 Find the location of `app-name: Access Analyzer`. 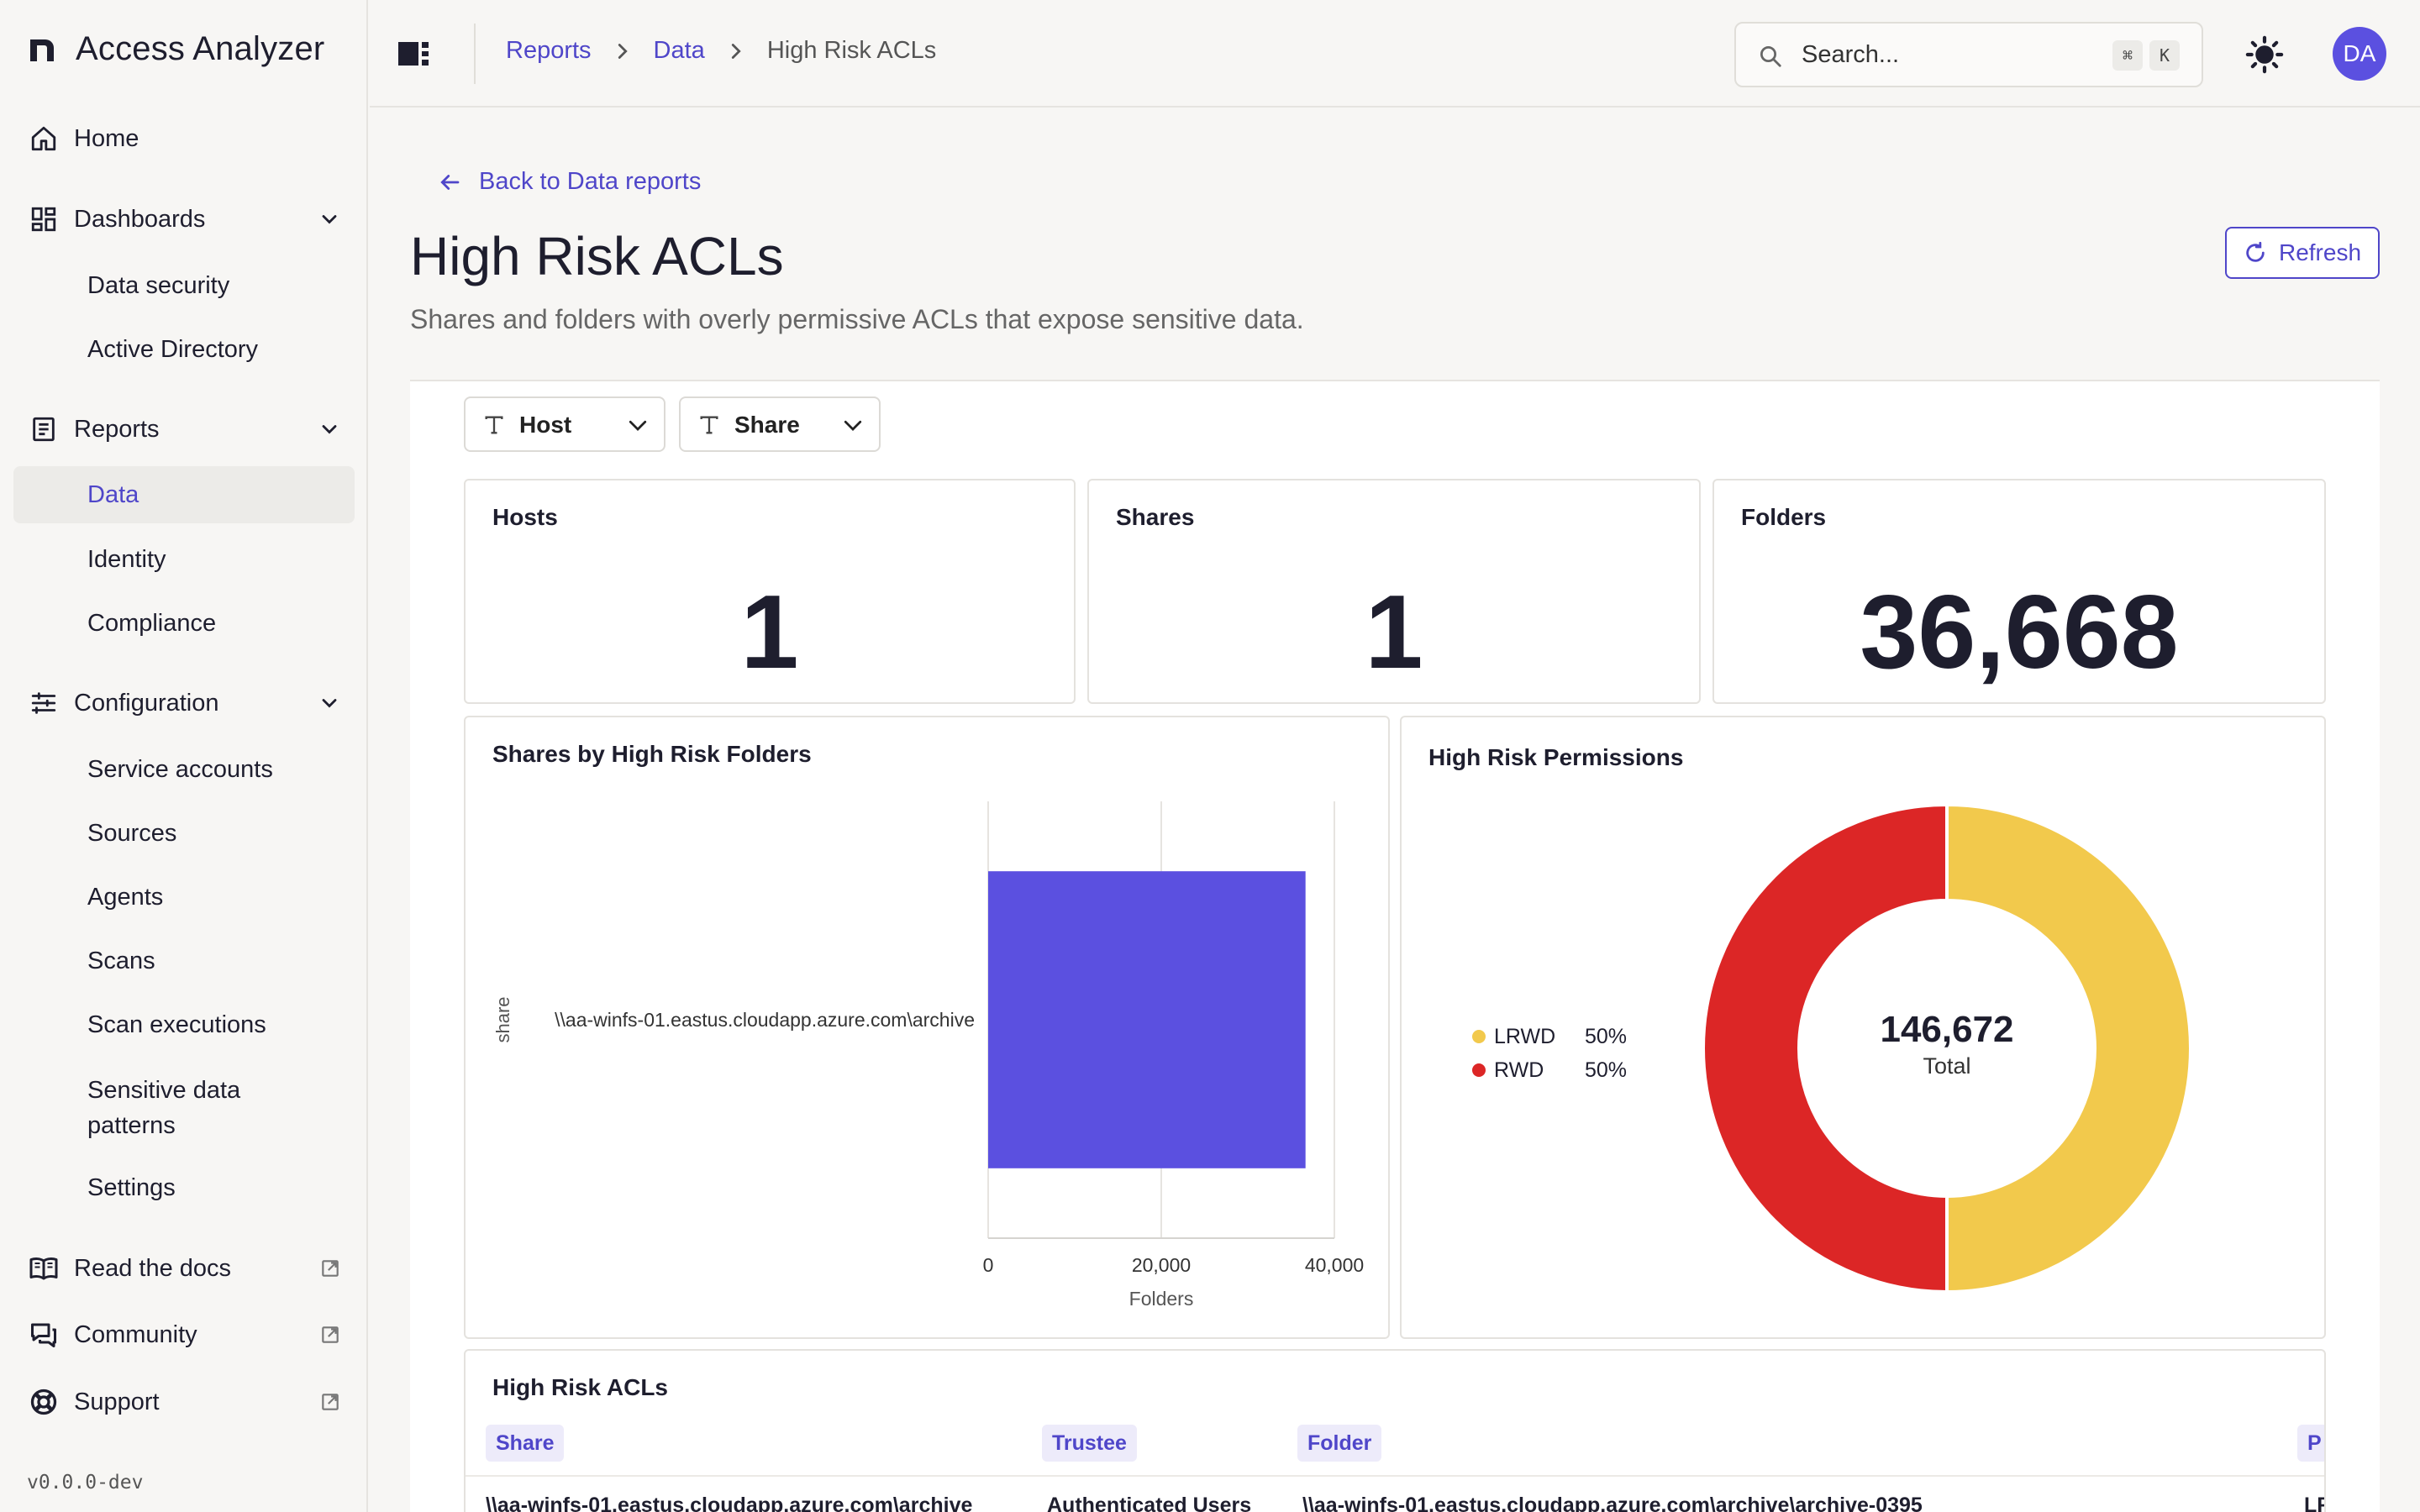

app-name: Access Analyzer is located at coordinates (200, 48).